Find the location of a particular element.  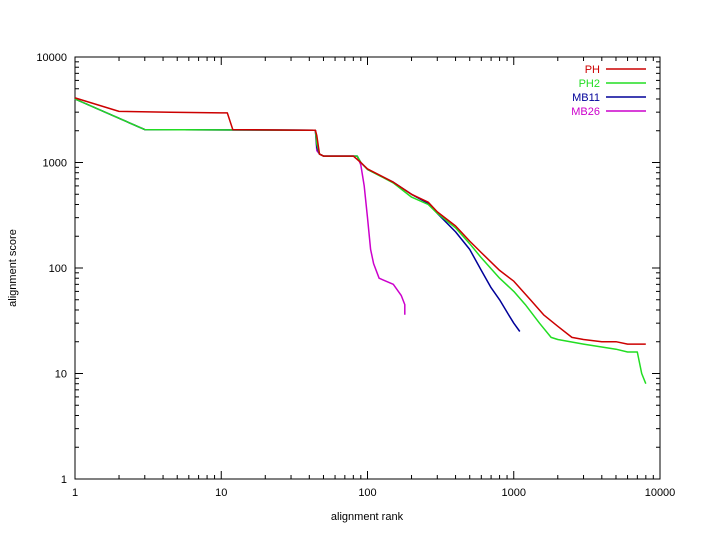

y-tick-label: 100 is located at coordinates (58, 269).